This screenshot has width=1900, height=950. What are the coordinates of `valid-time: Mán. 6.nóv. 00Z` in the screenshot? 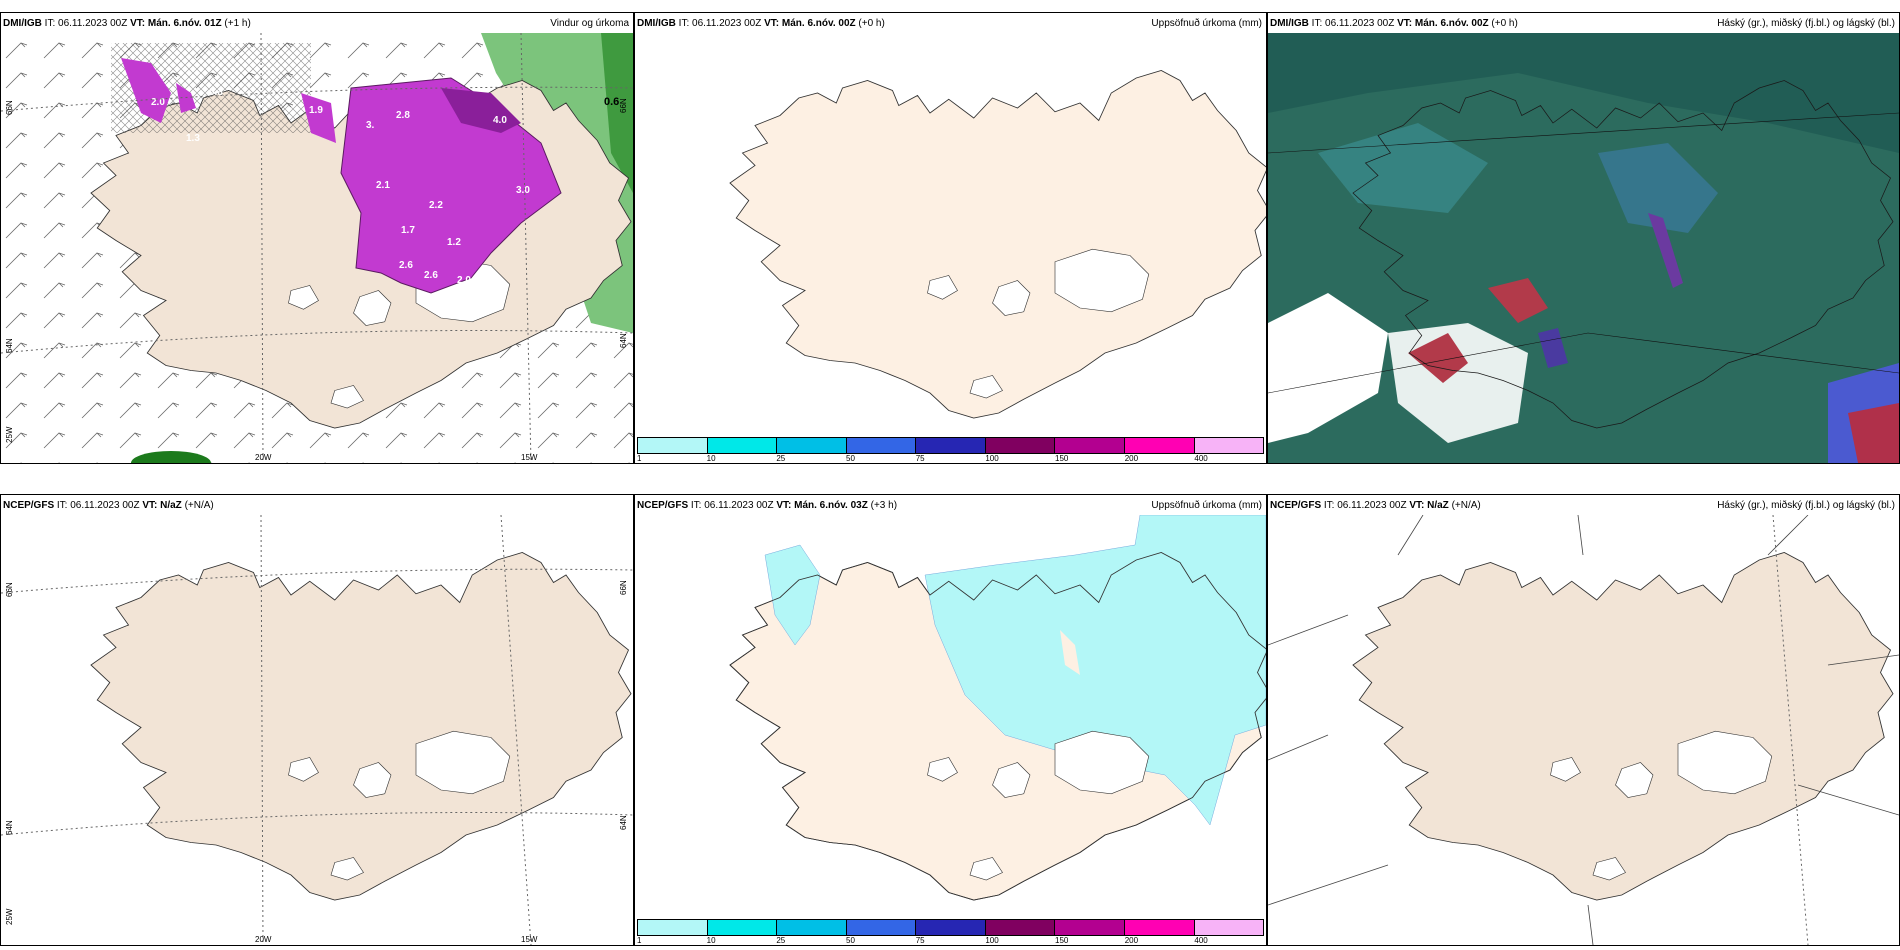 It's located at (1451, 23).